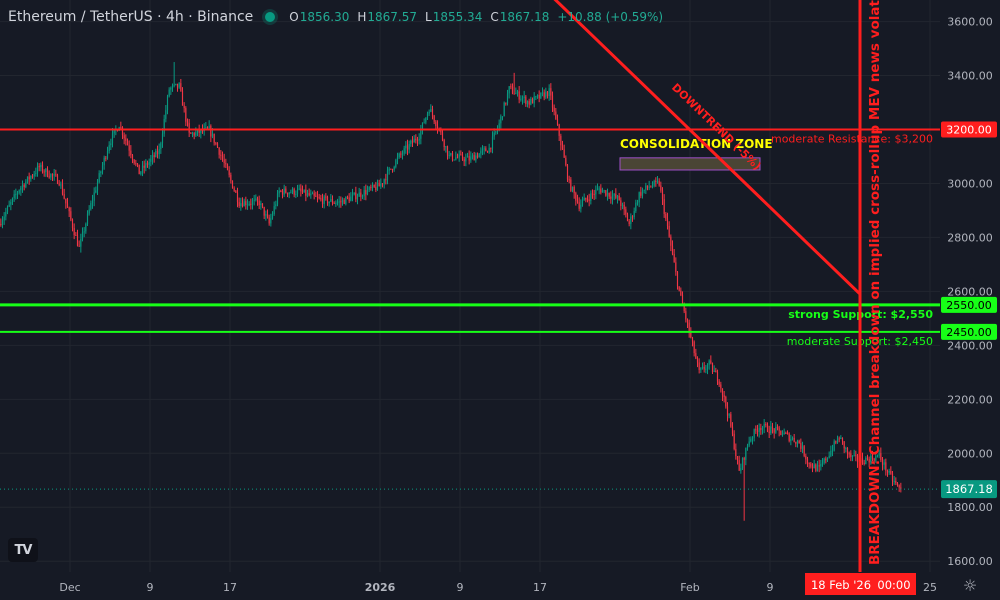 This screenshot has width=1000, height=600. What do you see at coordinates (930, 587) in the screenshot?
I see `time-tick-label: 25` at bounding box center [930, 587].